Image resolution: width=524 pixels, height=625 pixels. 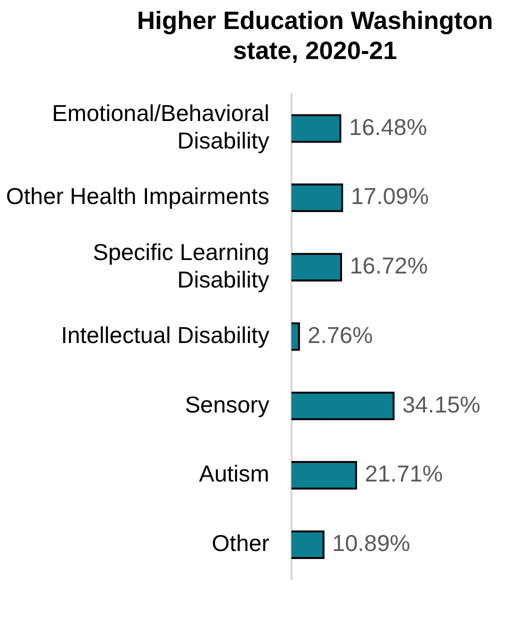 What do you see at coordinates (315, 36) in the screenshot?
I see `chart-title: Higher Education Washington state, 2020-21` at bounding box center [315, 36].